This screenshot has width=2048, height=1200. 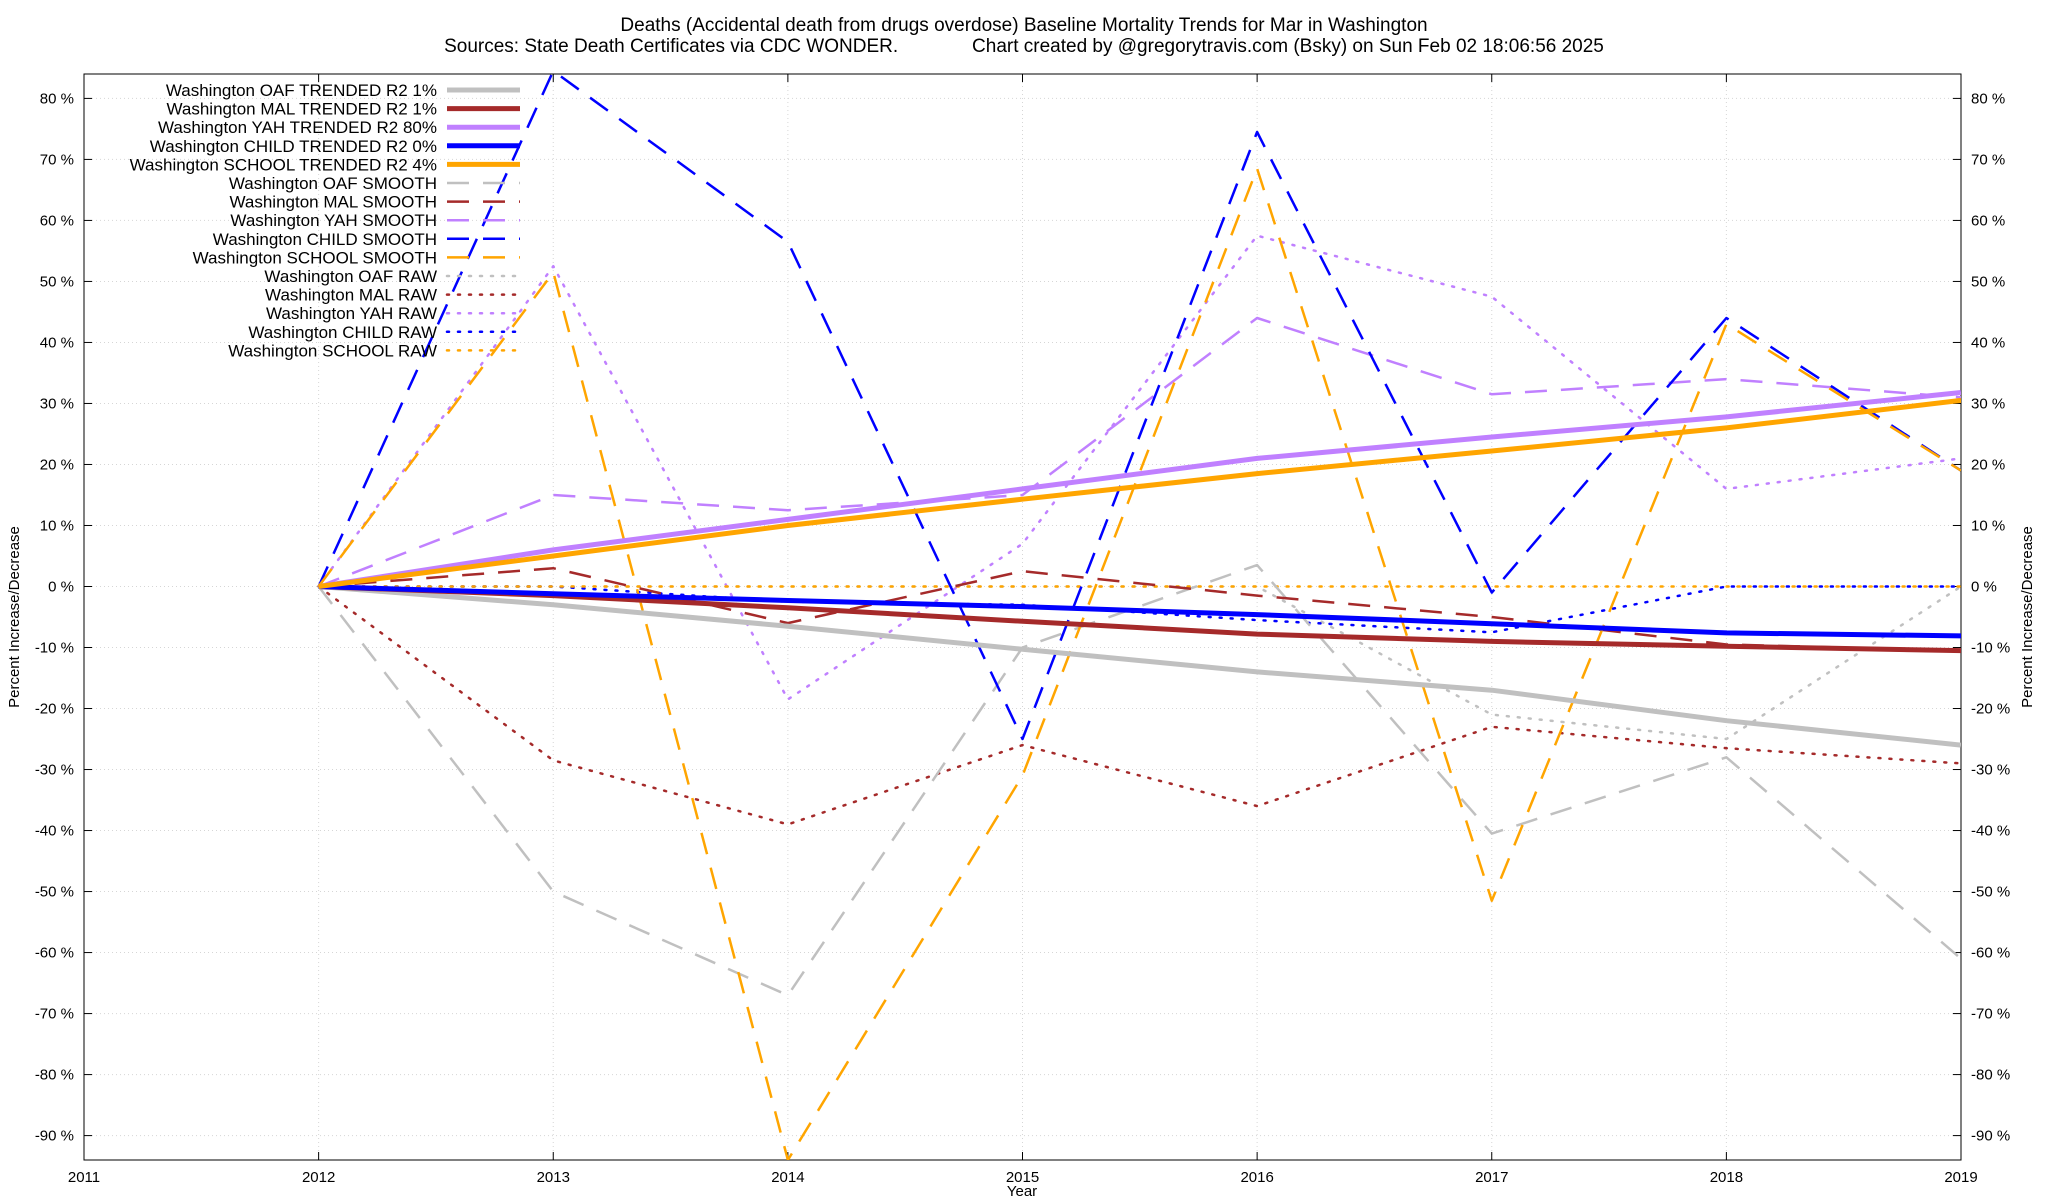 I want to click on x-tick-label: 2013, so click(x=553, y=1177).